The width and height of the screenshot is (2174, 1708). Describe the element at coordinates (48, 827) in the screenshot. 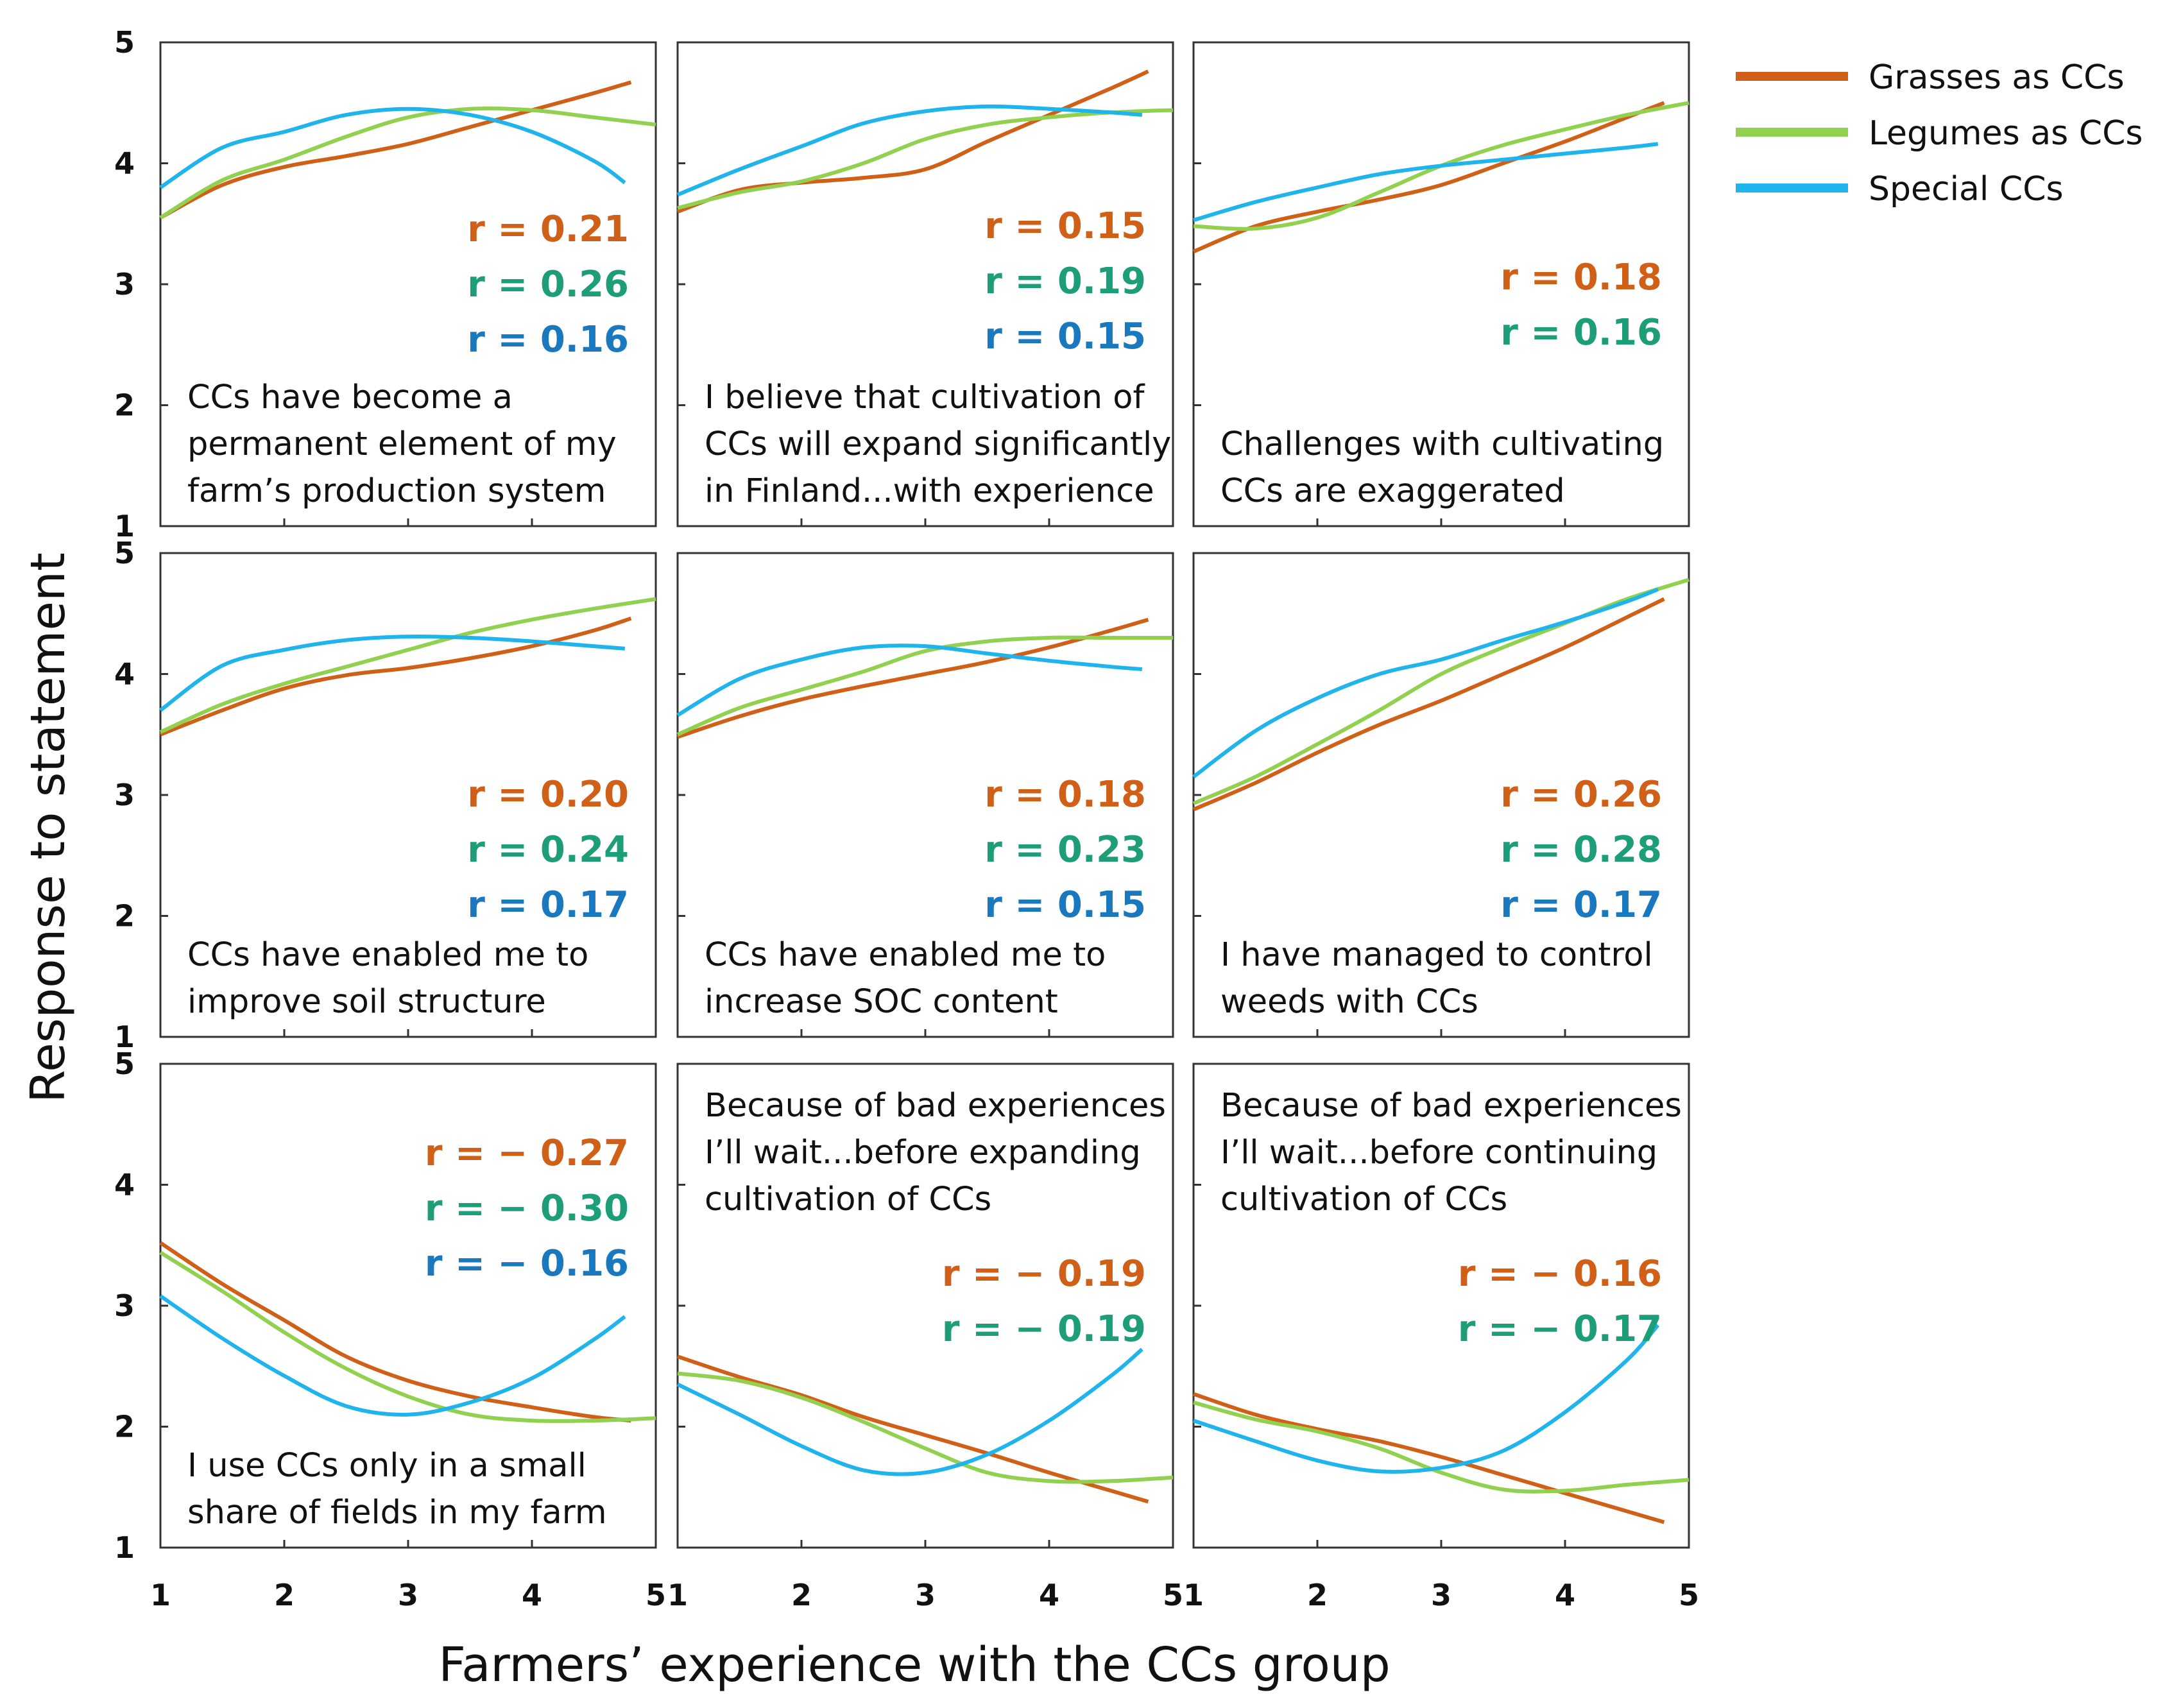

I see `y-axis-title: Response to statement` at that location.